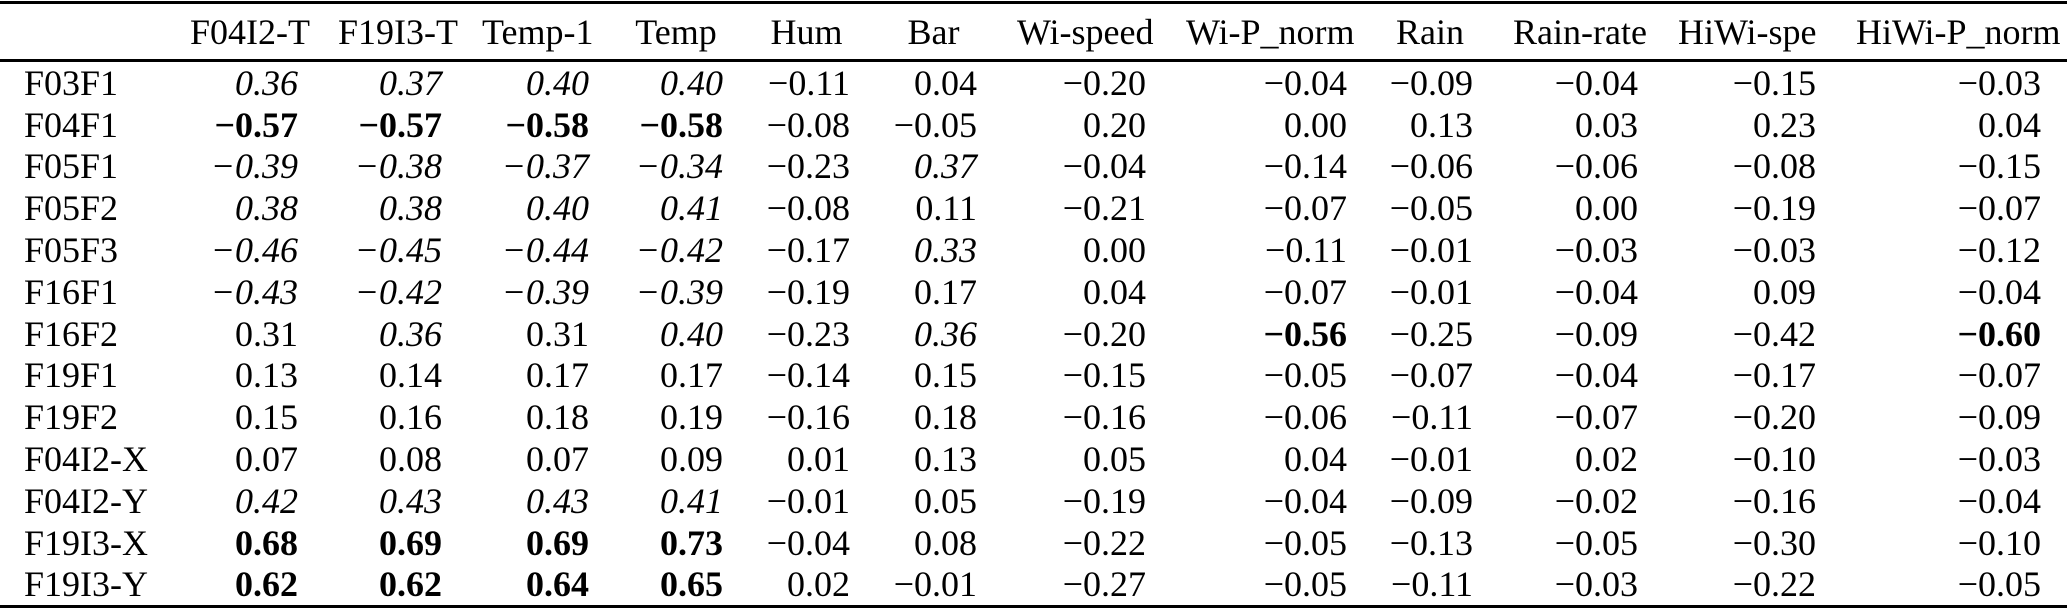 The width and height of the screenshot is (2067, 613). Describe the element at coordinates (808, 124) in the screenshot. I see `table-cell: −0.08` at that location.